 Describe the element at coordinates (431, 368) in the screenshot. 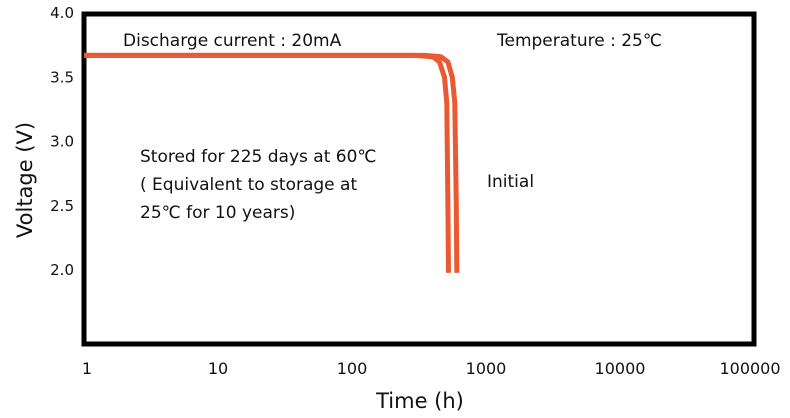

I see `x-tick-labels: 1 10 100 1000 10000 100000` at that location.